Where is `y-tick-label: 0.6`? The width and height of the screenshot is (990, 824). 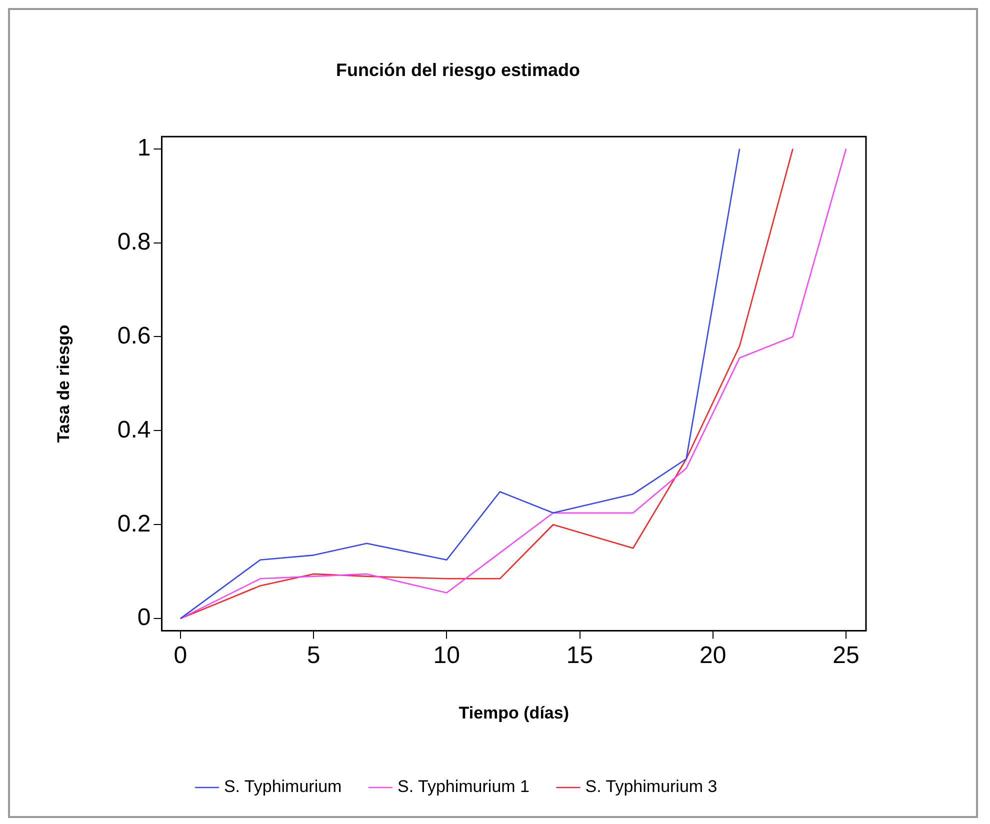 y-tick-label: 0.6 is located at coordinates (134, 336).